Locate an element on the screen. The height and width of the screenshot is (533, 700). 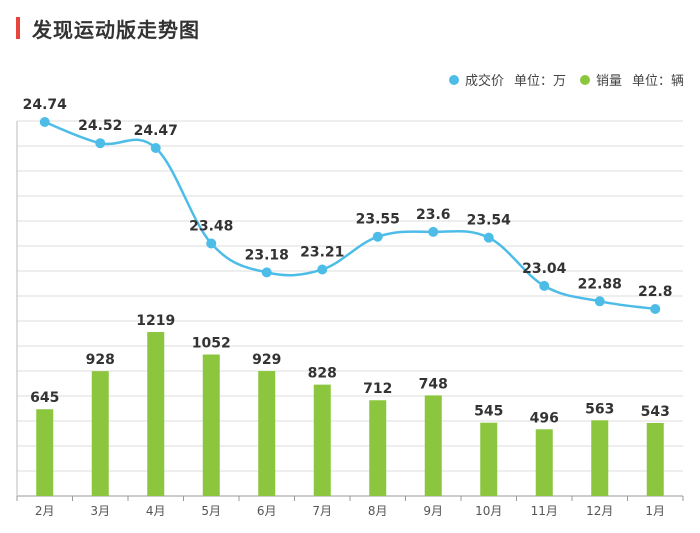
legend-item-sales: 销量 单位：辆 is located at coordinates (631, 79).